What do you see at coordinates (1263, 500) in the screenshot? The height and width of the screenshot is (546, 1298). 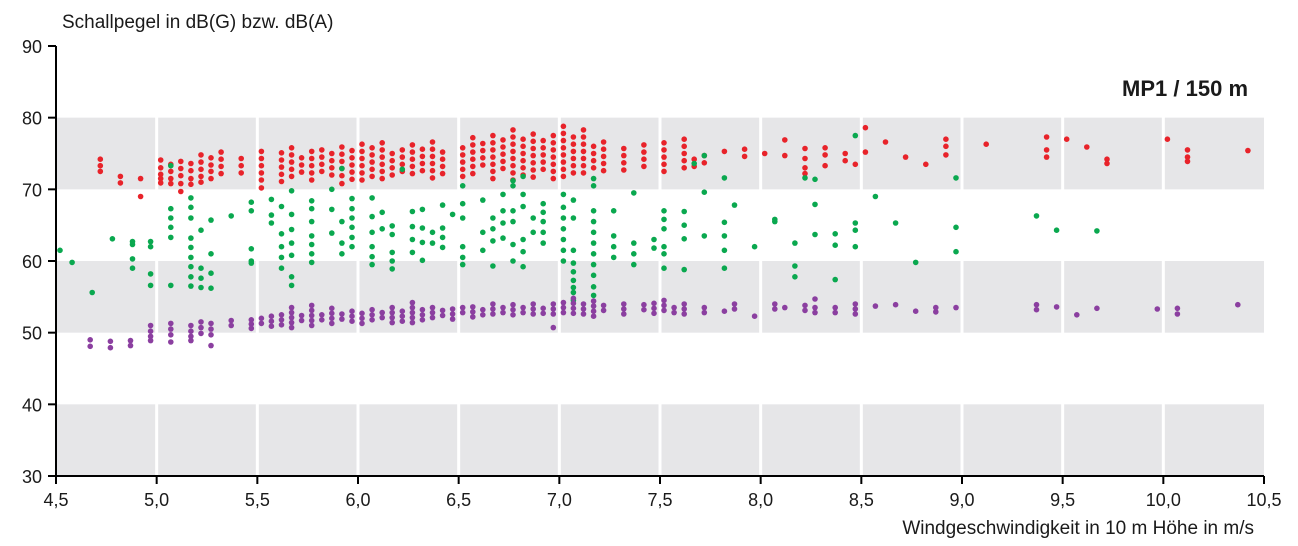 I see `x-tick-label: 10,5` at bounding box center [1263, 500].